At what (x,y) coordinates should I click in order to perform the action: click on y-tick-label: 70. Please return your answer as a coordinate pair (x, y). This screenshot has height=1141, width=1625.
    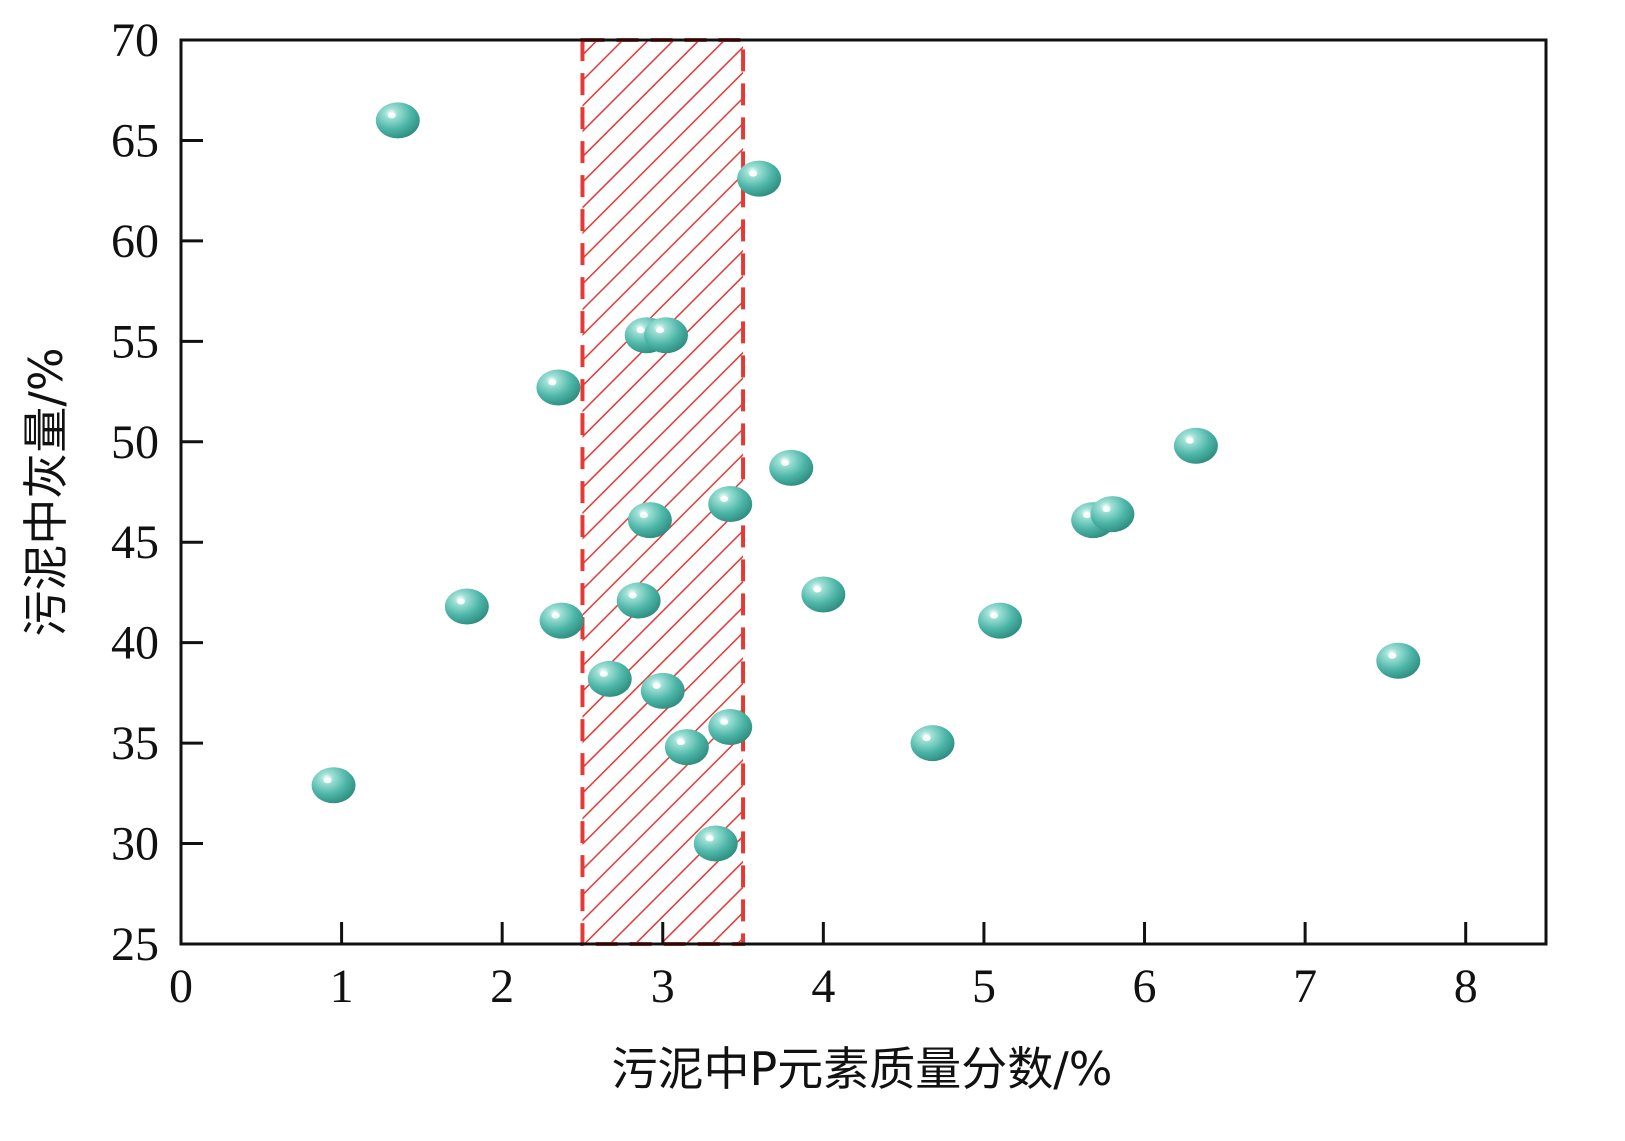
    Looking at the image, I should click on (135, 40).